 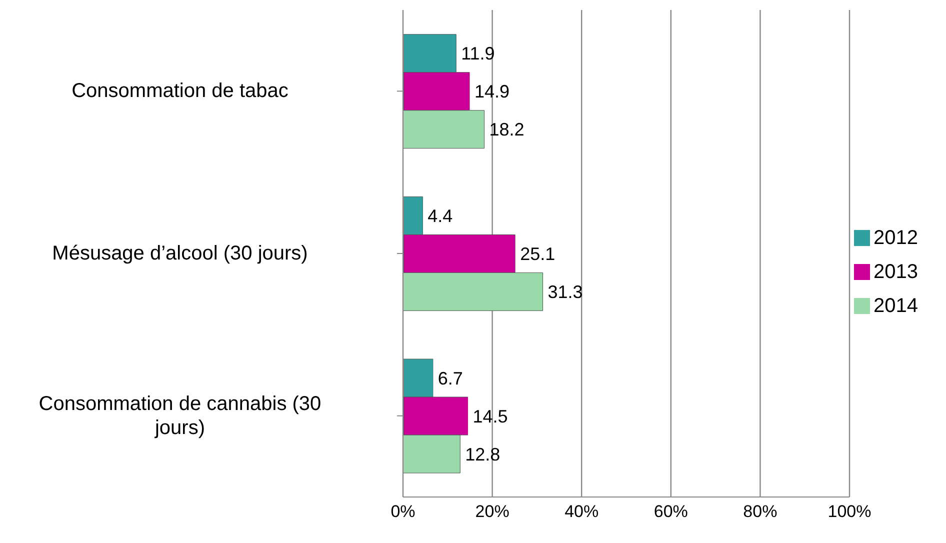 I want to click on data-label: 4.4, so click(x=440, y=216).